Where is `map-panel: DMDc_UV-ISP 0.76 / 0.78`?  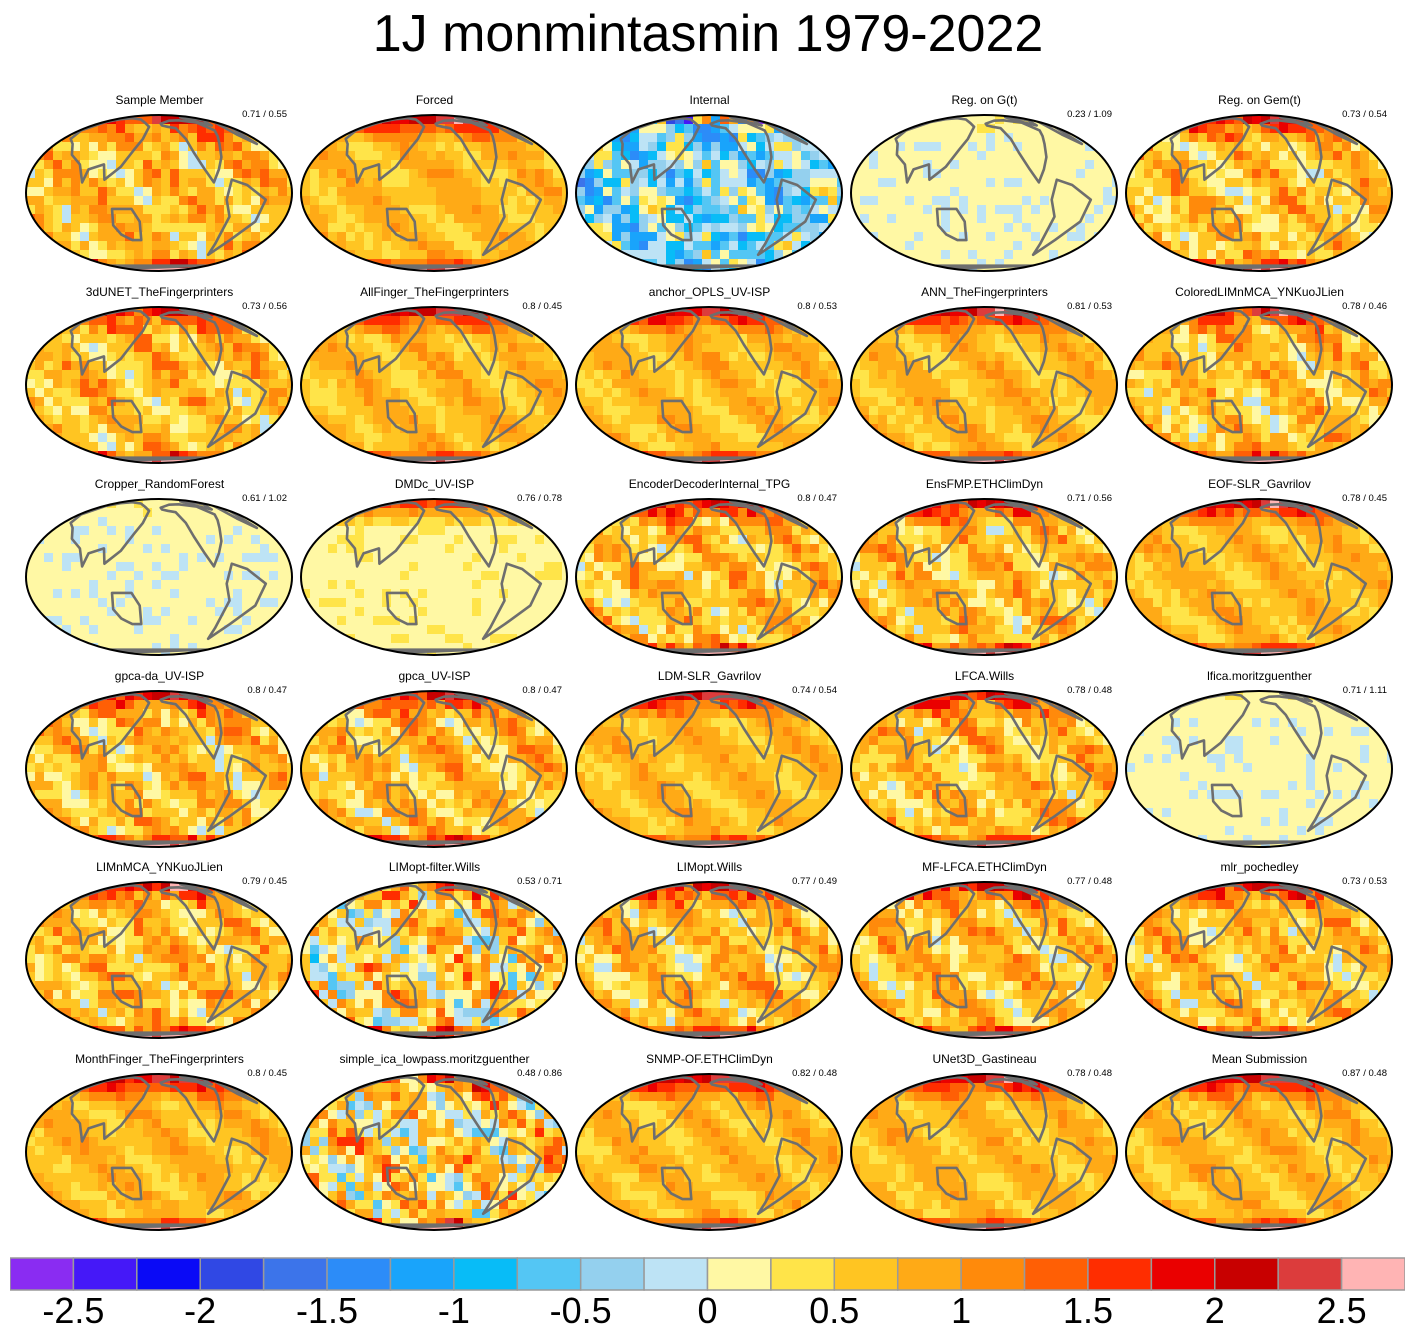 map-panel: DMDc_UV-ISP 0.76 / 0.78 is located at coordinates (434, 572).